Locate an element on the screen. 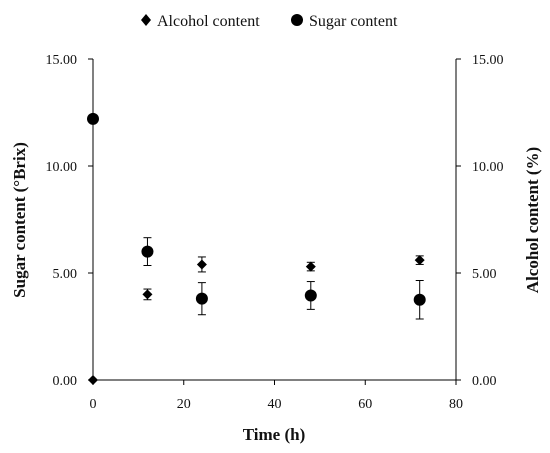 The width and height of the screenshot is (550, 453). y-left-axis-title: Sugar content (°Brix) is located at coordinates (19, 220).